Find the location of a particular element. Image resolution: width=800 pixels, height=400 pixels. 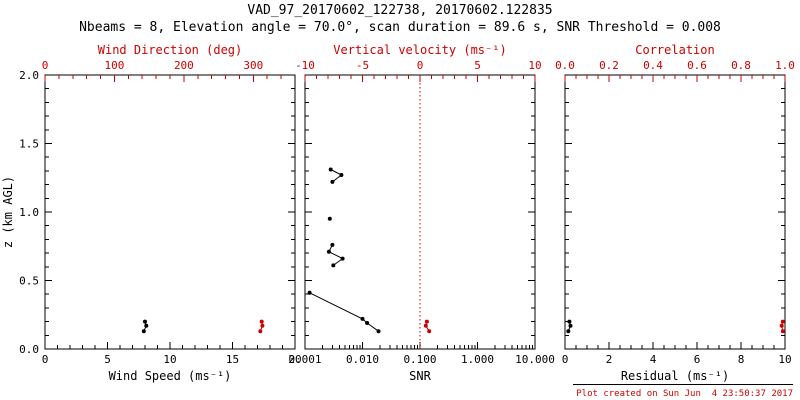

wind-speed-series is located at coordinates (145, 326).